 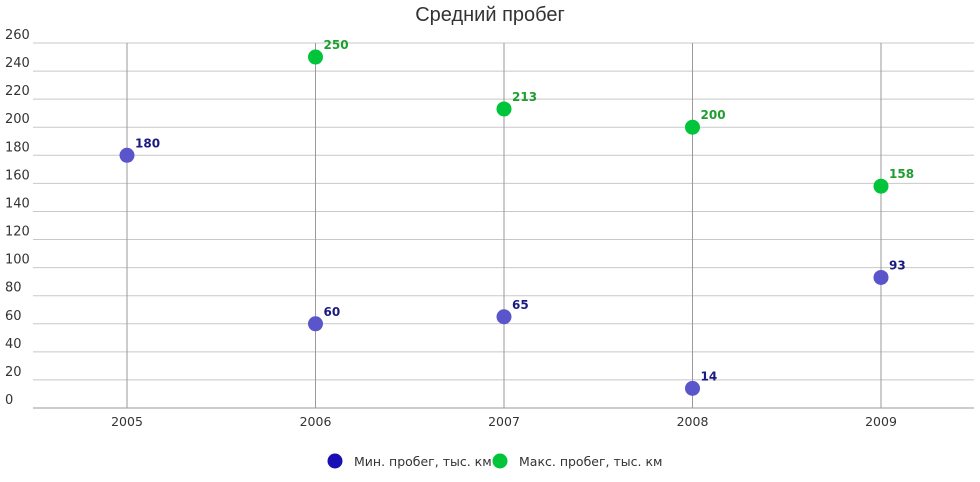 I want to click on data-label-series-0: 60, so click(x=332, y=312).